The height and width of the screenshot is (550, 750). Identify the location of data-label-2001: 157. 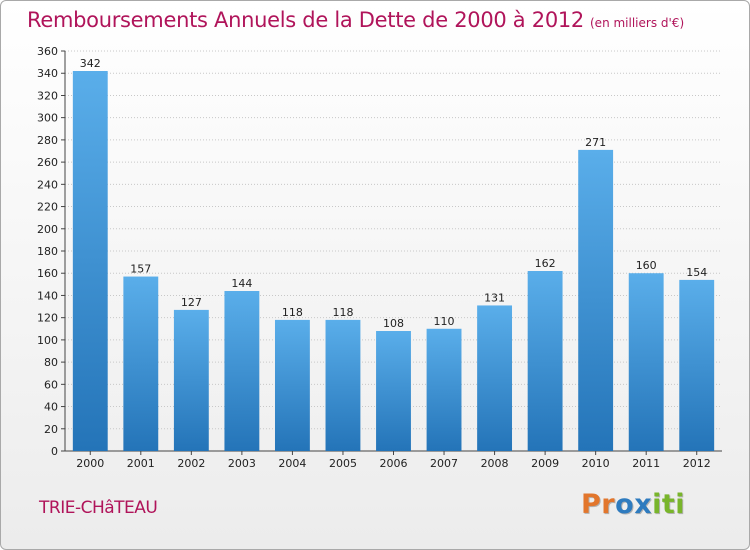
(140, 269).